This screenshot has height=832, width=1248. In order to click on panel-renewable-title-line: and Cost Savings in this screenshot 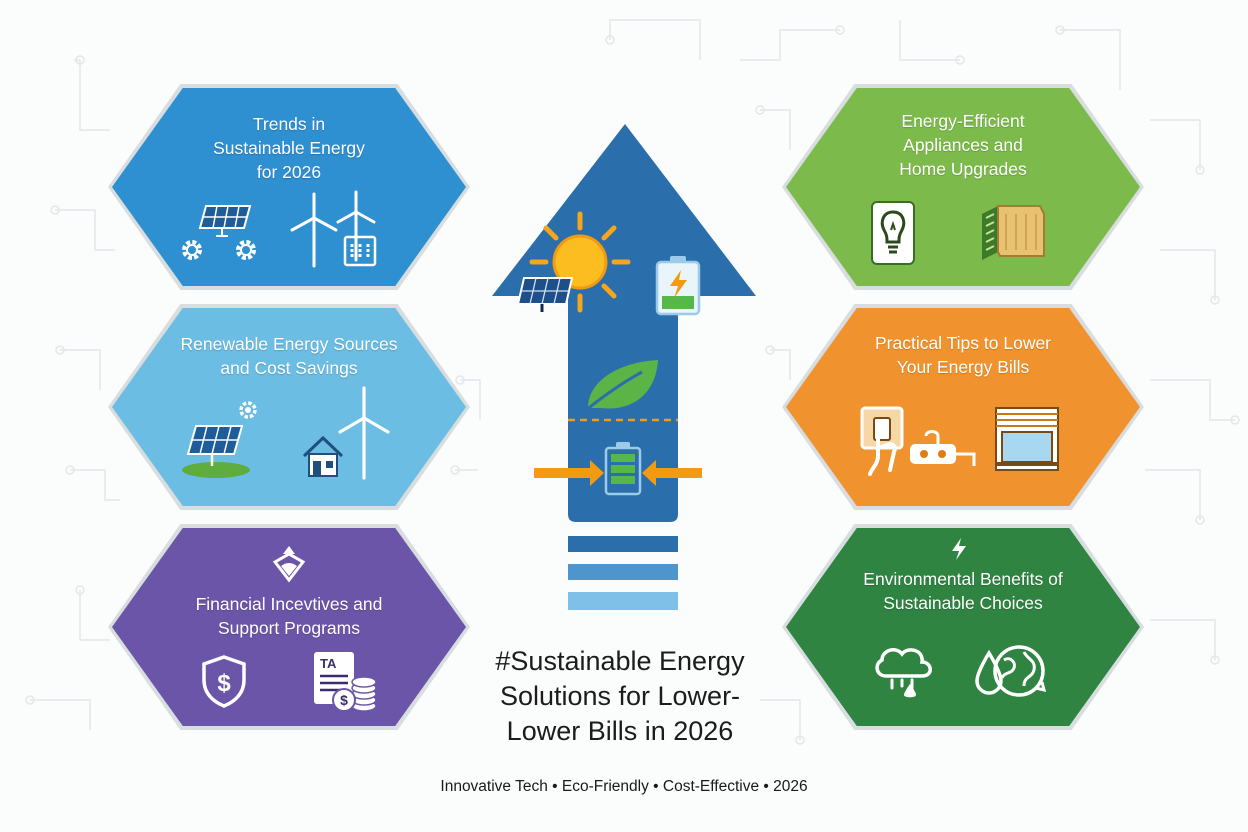, I will do `click(289, 368)`.